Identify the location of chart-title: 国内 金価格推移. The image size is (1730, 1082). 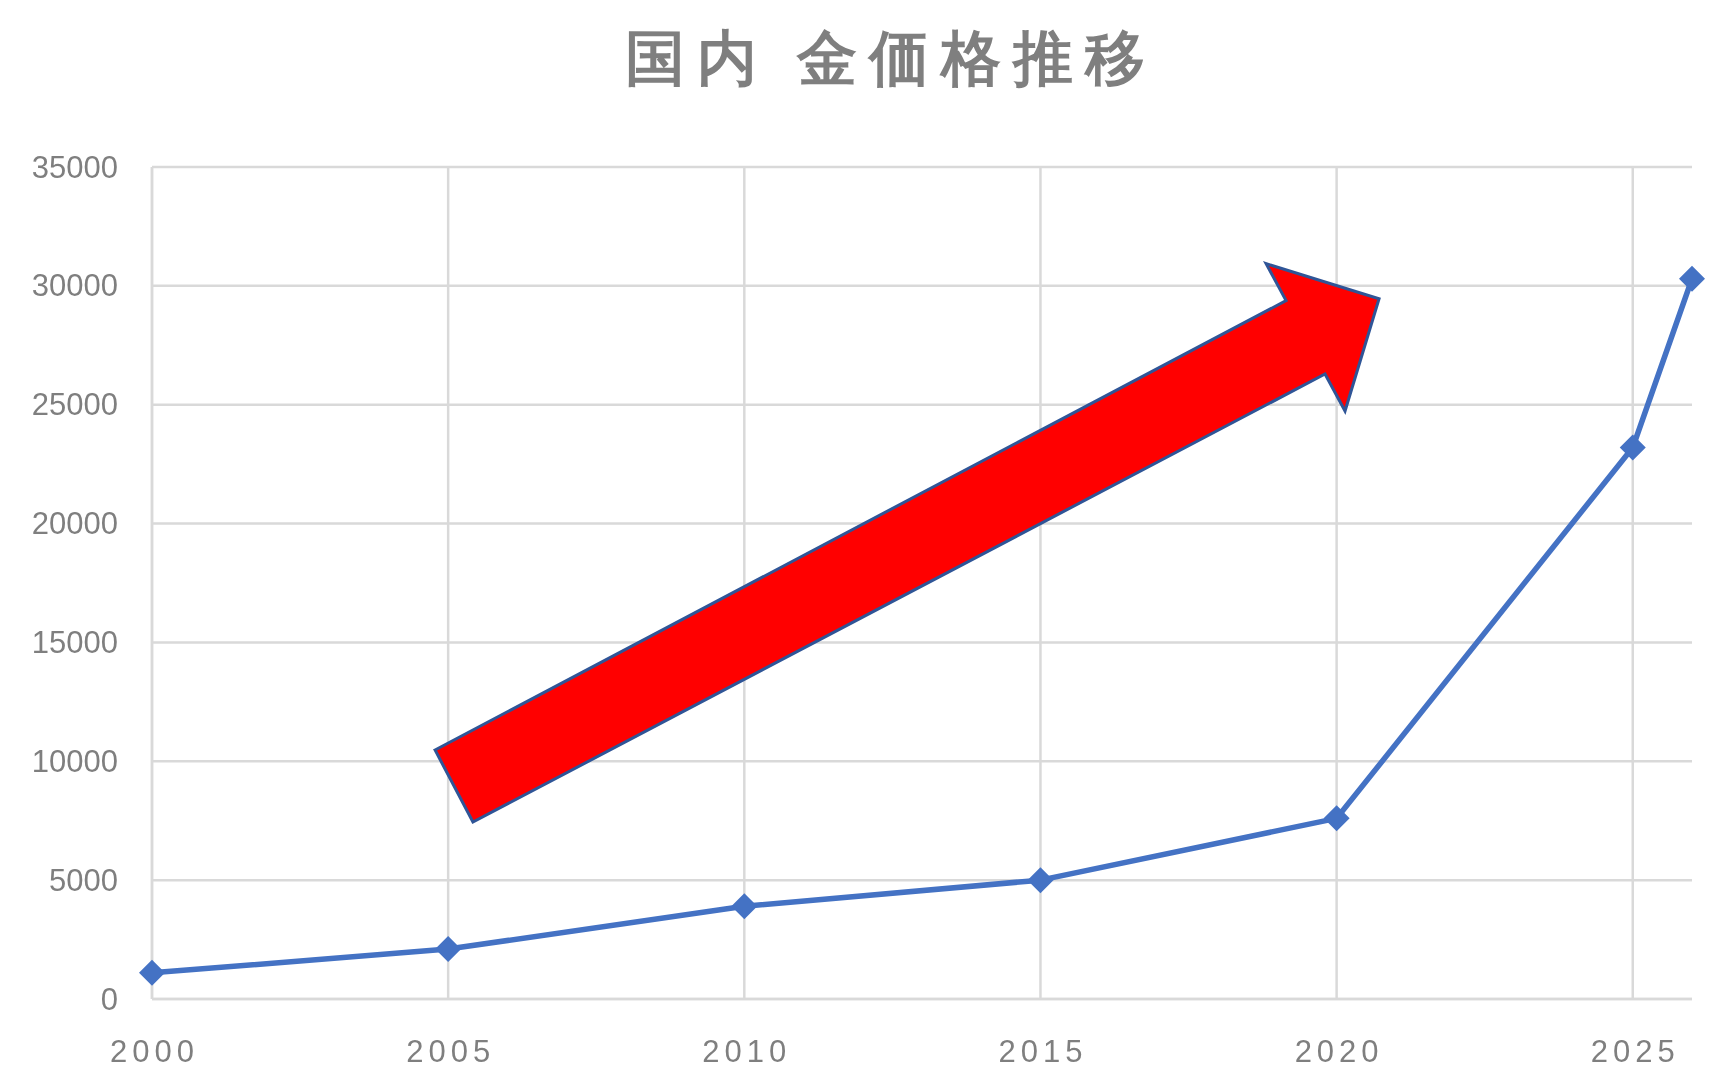
(891, 58).